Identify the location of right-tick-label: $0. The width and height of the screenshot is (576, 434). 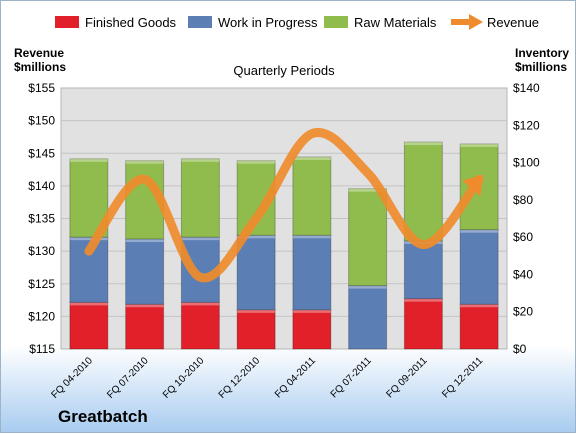
(520, 349).